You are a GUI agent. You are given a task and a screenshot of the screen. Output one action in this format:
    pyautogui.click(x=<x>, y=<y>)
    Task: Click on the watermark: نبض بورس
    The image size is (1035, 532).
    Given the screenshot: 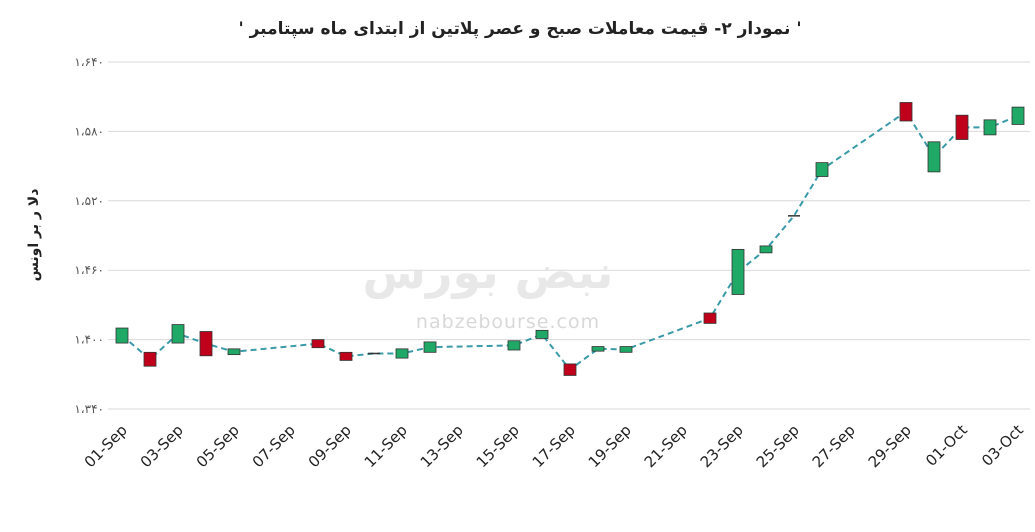 What is the action you would take?
    pyautogui.click(x=488, y=272)
    